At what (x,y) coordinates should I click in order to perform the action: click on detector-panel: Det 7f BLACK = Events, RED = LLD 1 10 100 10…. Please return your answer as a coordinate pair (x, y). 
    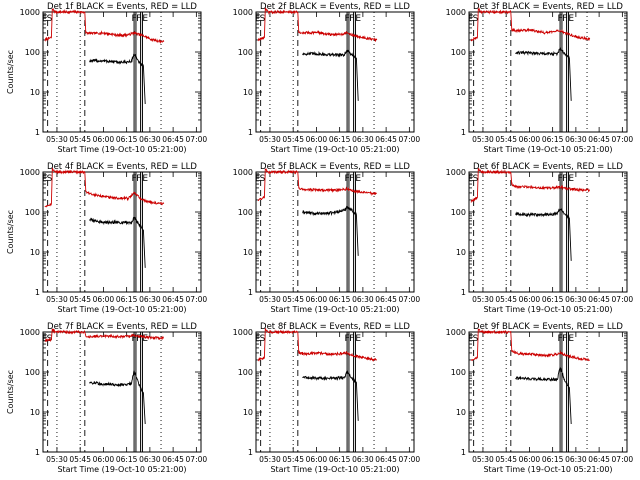
    Looking at the image, I should click on (106, 398).